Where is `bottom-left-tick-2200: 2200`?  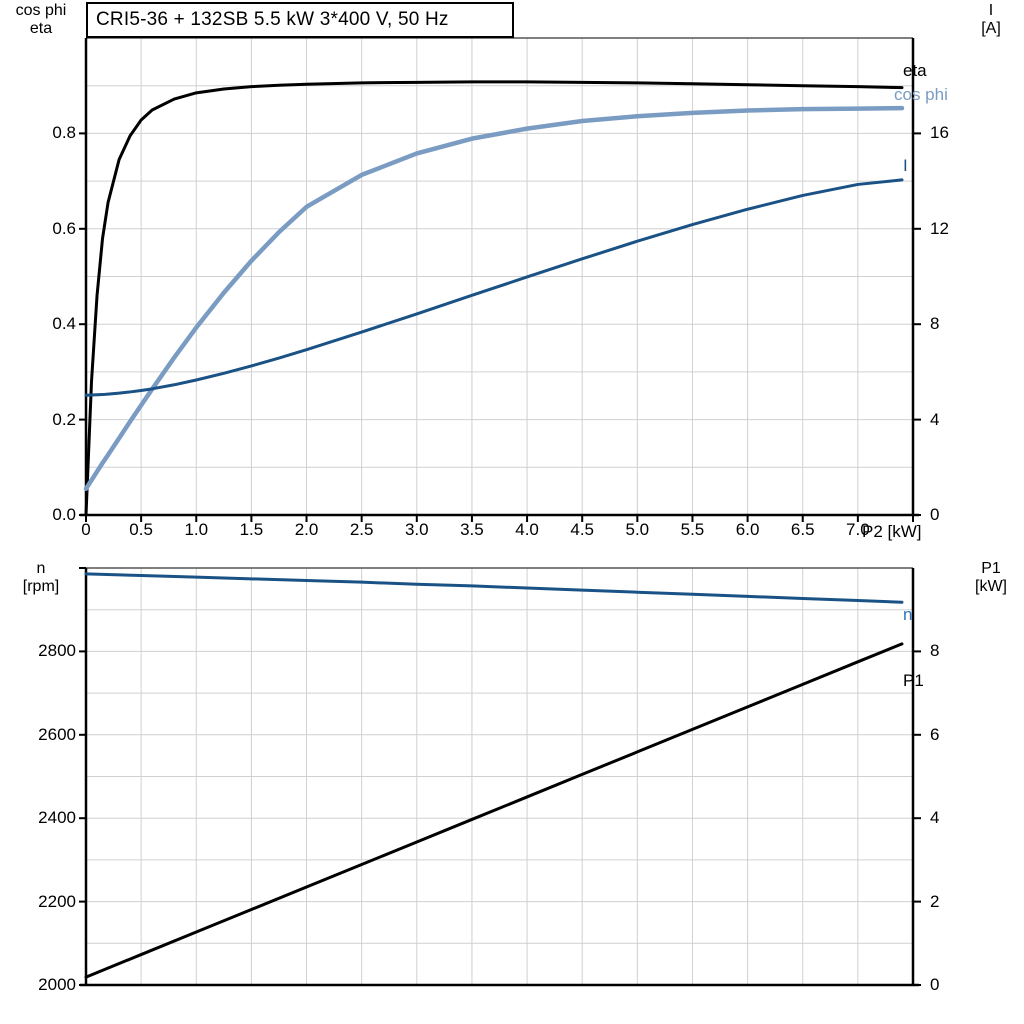 bottom-left-tick-2200: 2200 is located at coordinates (57, 901).